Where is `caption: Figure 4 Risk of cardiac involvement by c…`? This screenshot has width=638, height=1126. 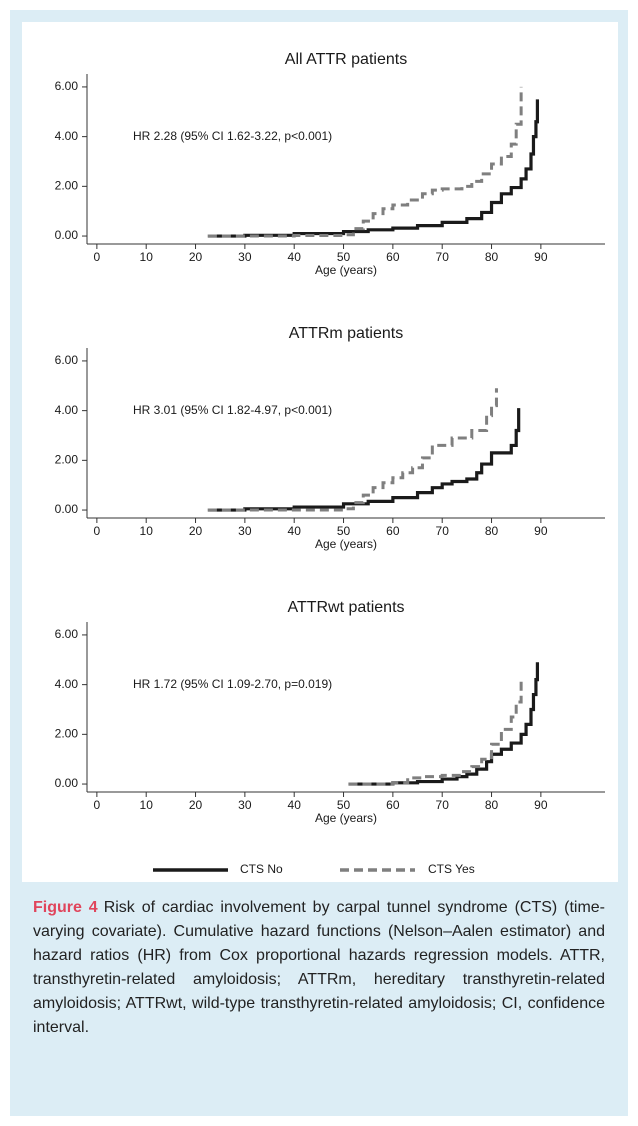
caption: Figure 4 Risk of cardiac involvement by c… is located at coordinates (319, 968).